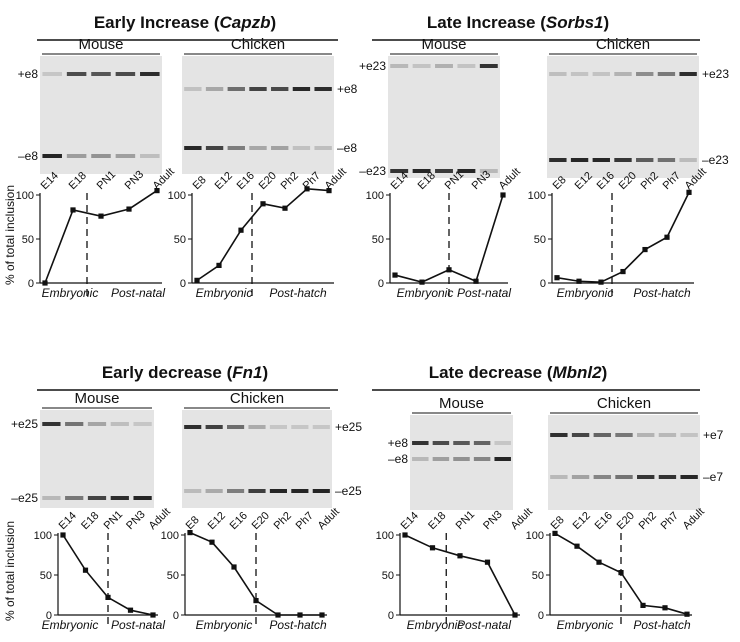 The width and height of the screenshot is (740, 642). What do you see at coordinates (217, 521) in the screenshot?
I see `x-tick-label: E12` at bounding box center [217, 521].